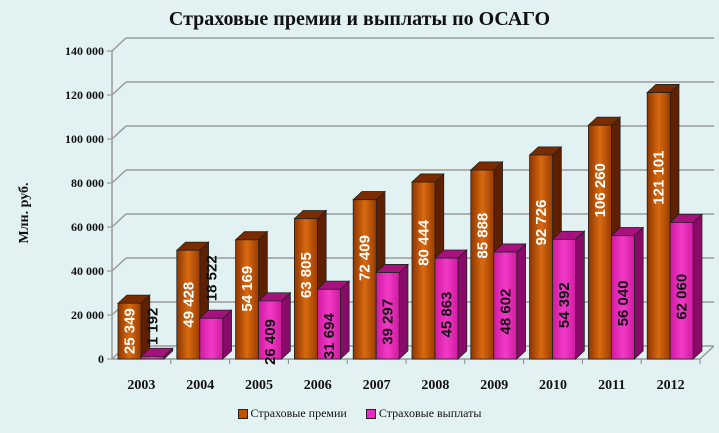 This screenshot has width=719, height=433. Describe the element at coordinates (494, 385) in the screenshot. I see `x-tick-label: 2009` at that location.